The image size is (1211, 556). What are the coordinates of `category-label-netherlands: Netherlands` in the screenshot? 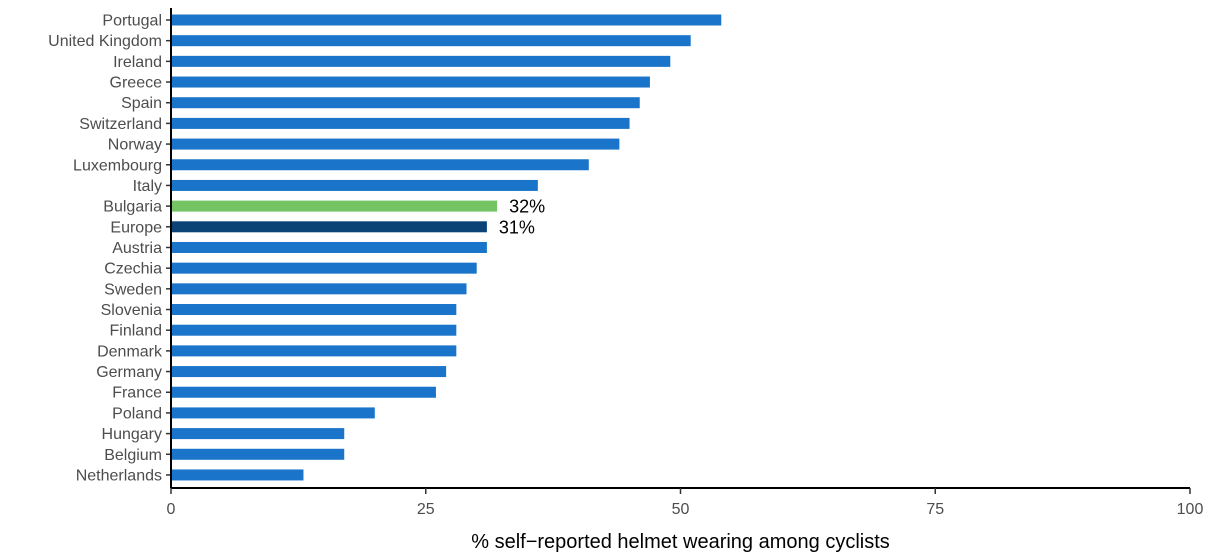 It's located at (119, 475).